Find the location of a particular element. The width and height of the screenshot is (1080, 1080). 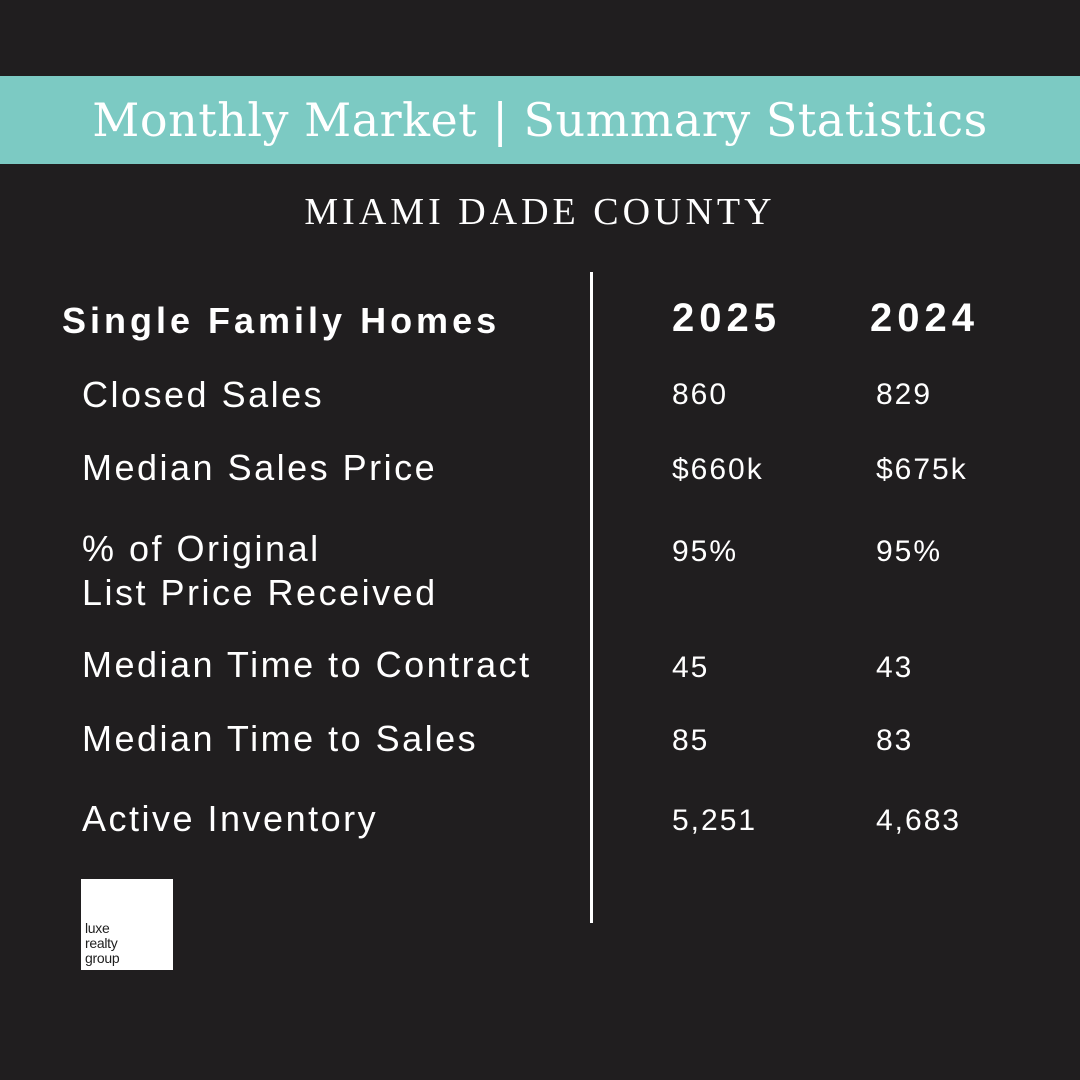

closed-sales-2025: 860 is located at coordinates (700, 394).